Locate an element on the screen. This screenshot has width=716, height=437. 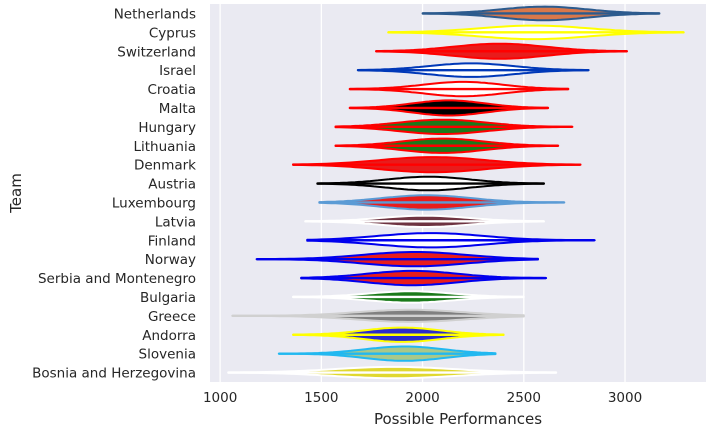
y-tick-label: Slovenia is located at coordinates (167, 355).